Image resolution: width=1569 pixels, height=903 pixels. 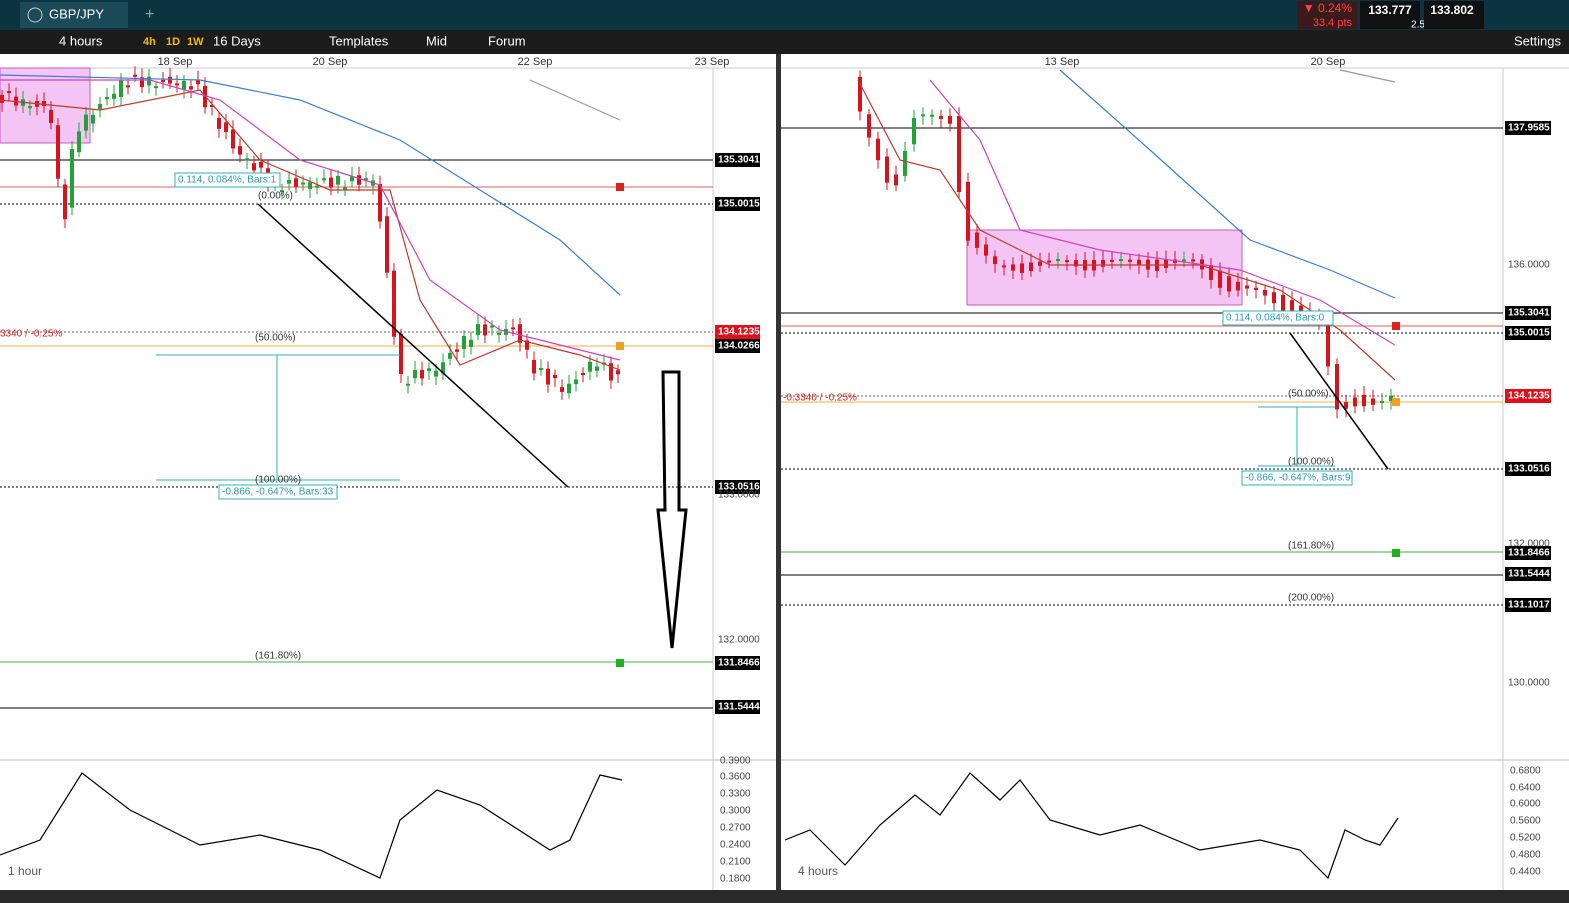 I want to click on ma-magenta, so click(x=1162, y=212).